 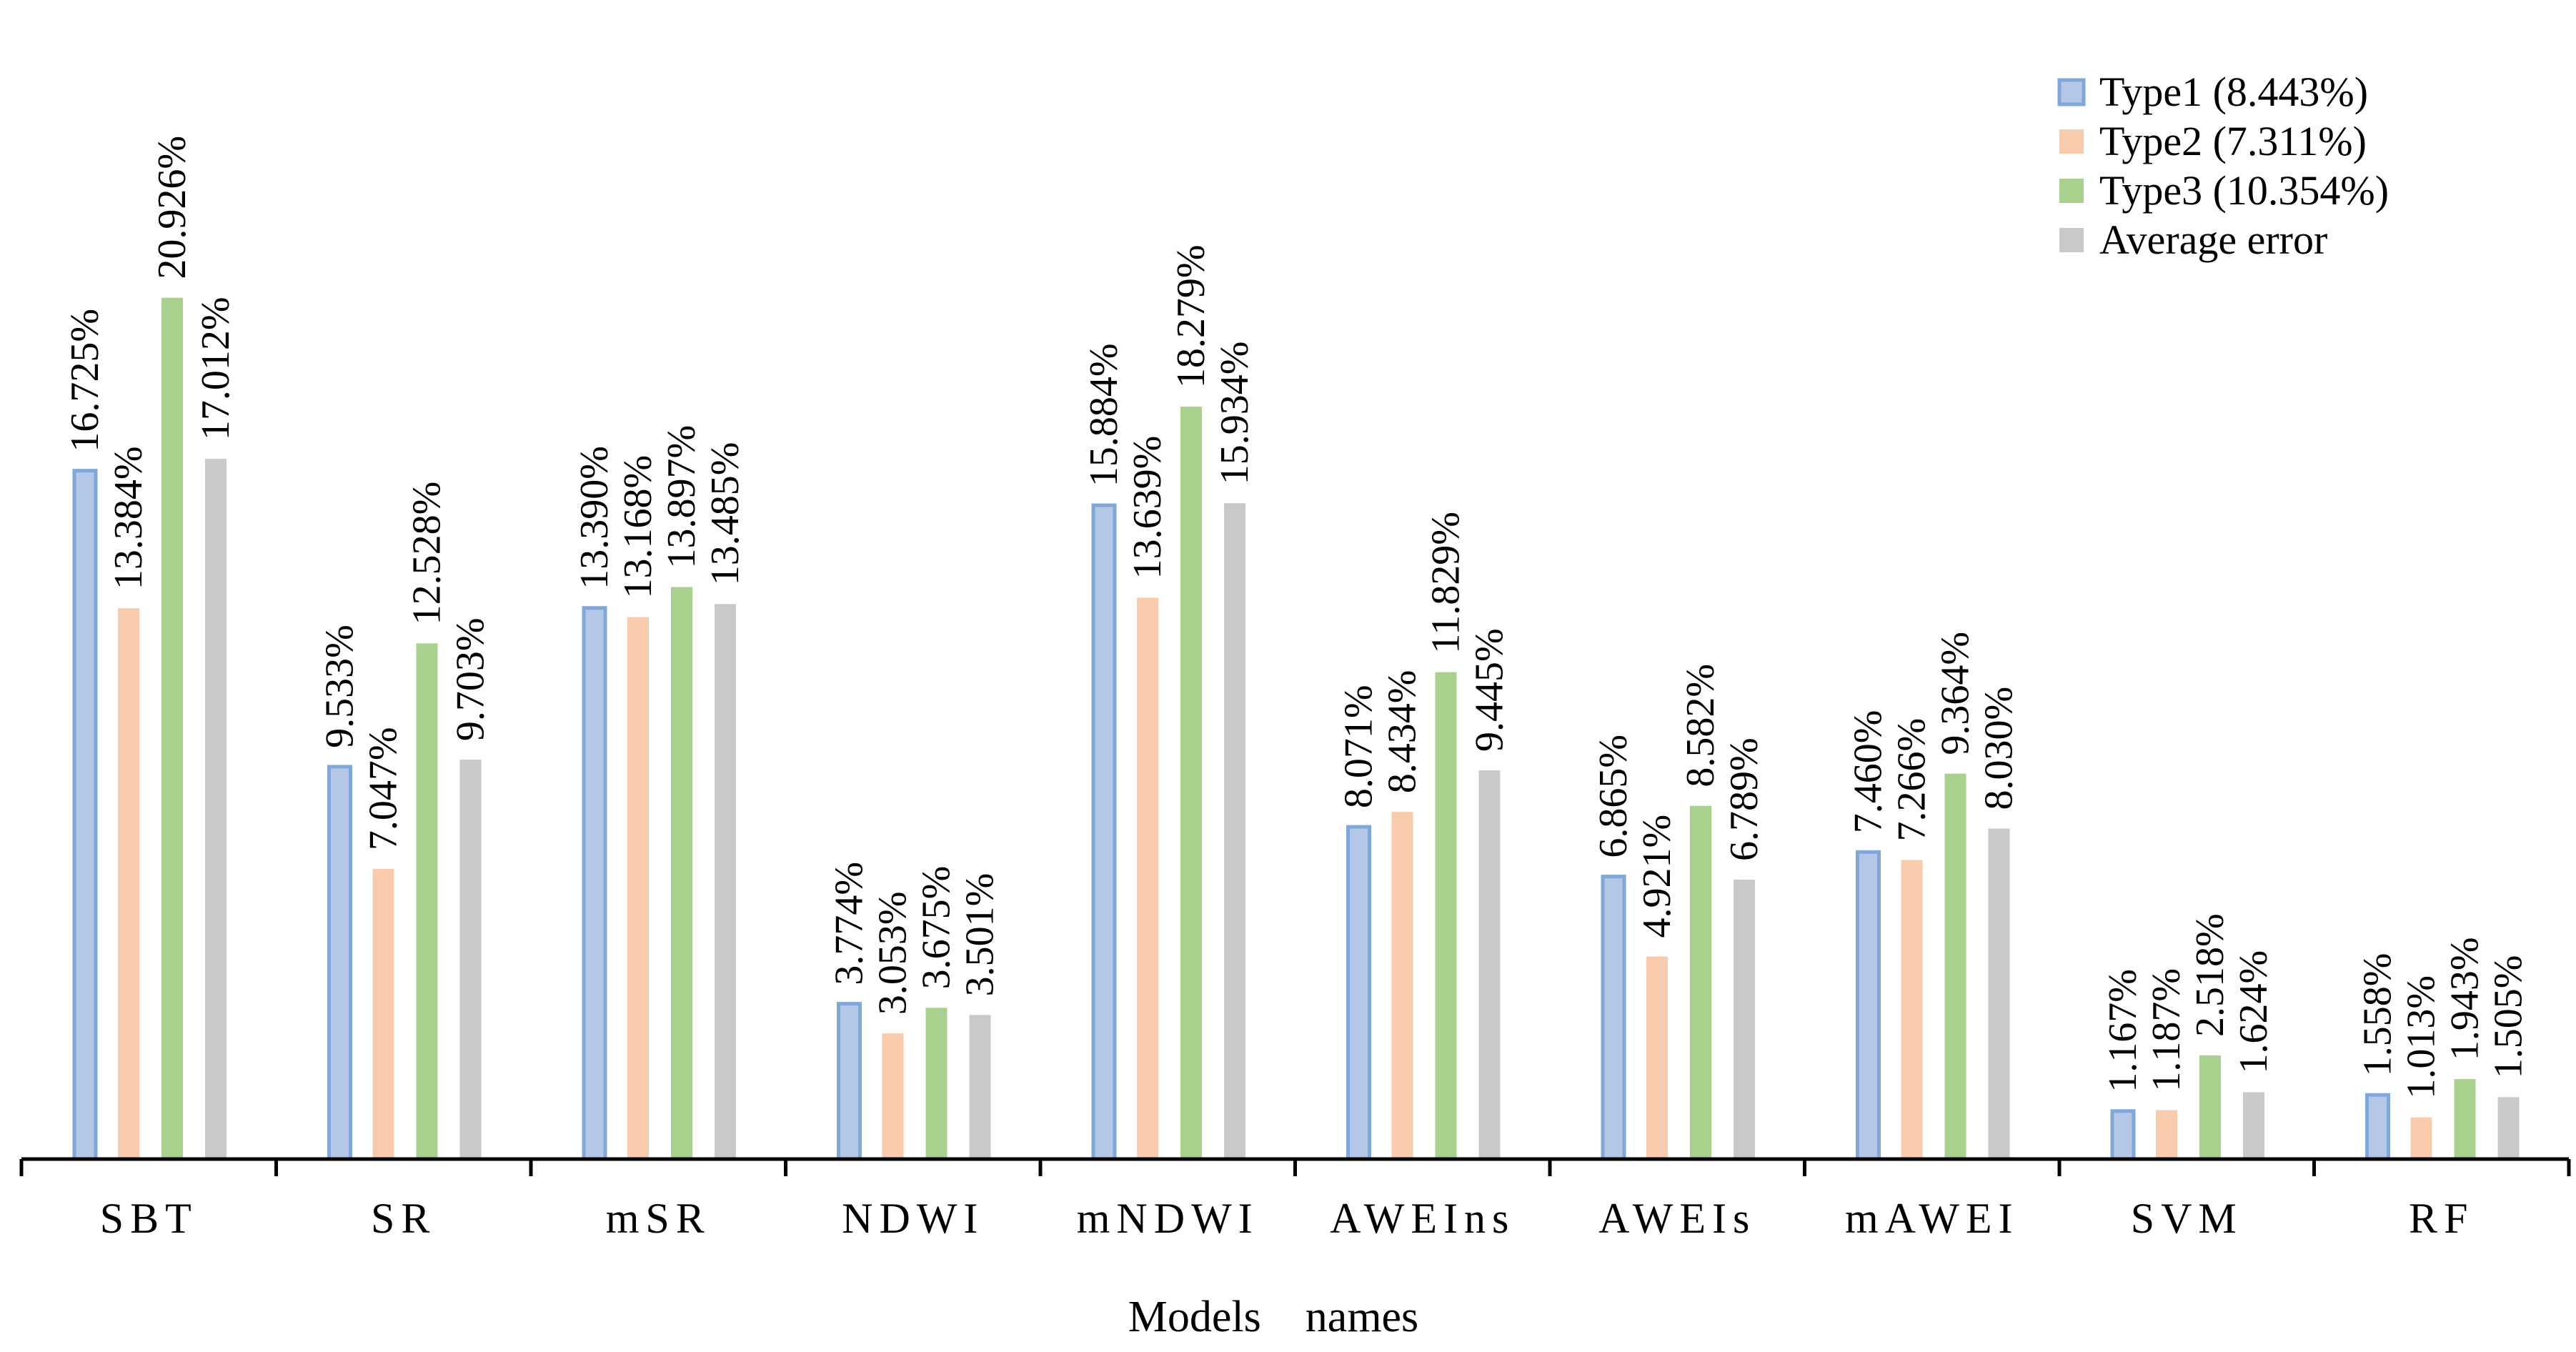 I want to click on x-tick-label-ndwi: NDWI, so click(x=913, y=1218).